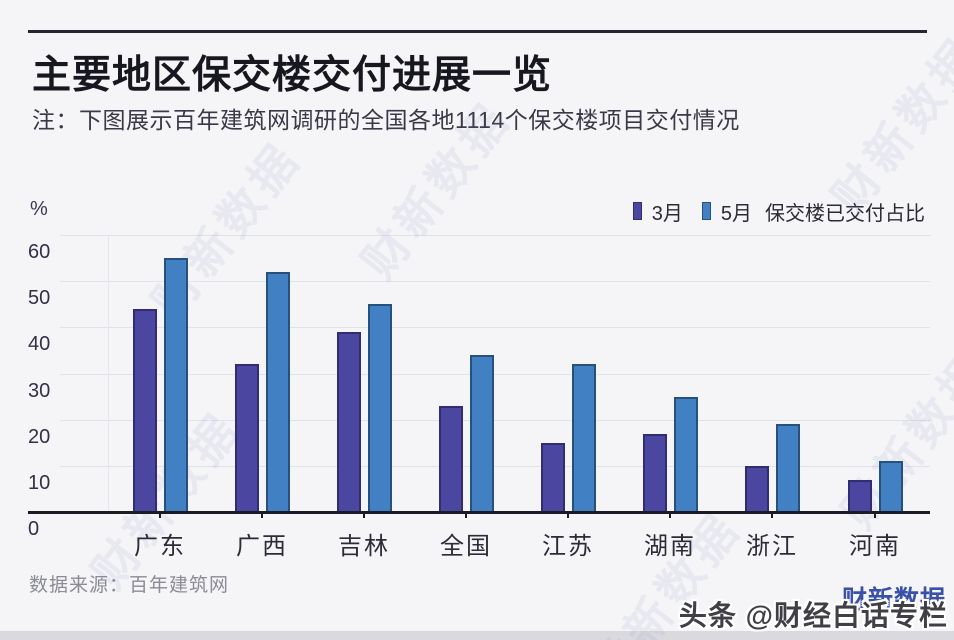 This screenshot has height=640, width=954. I want to click on bottom-edge-strip, so click(477, 635).